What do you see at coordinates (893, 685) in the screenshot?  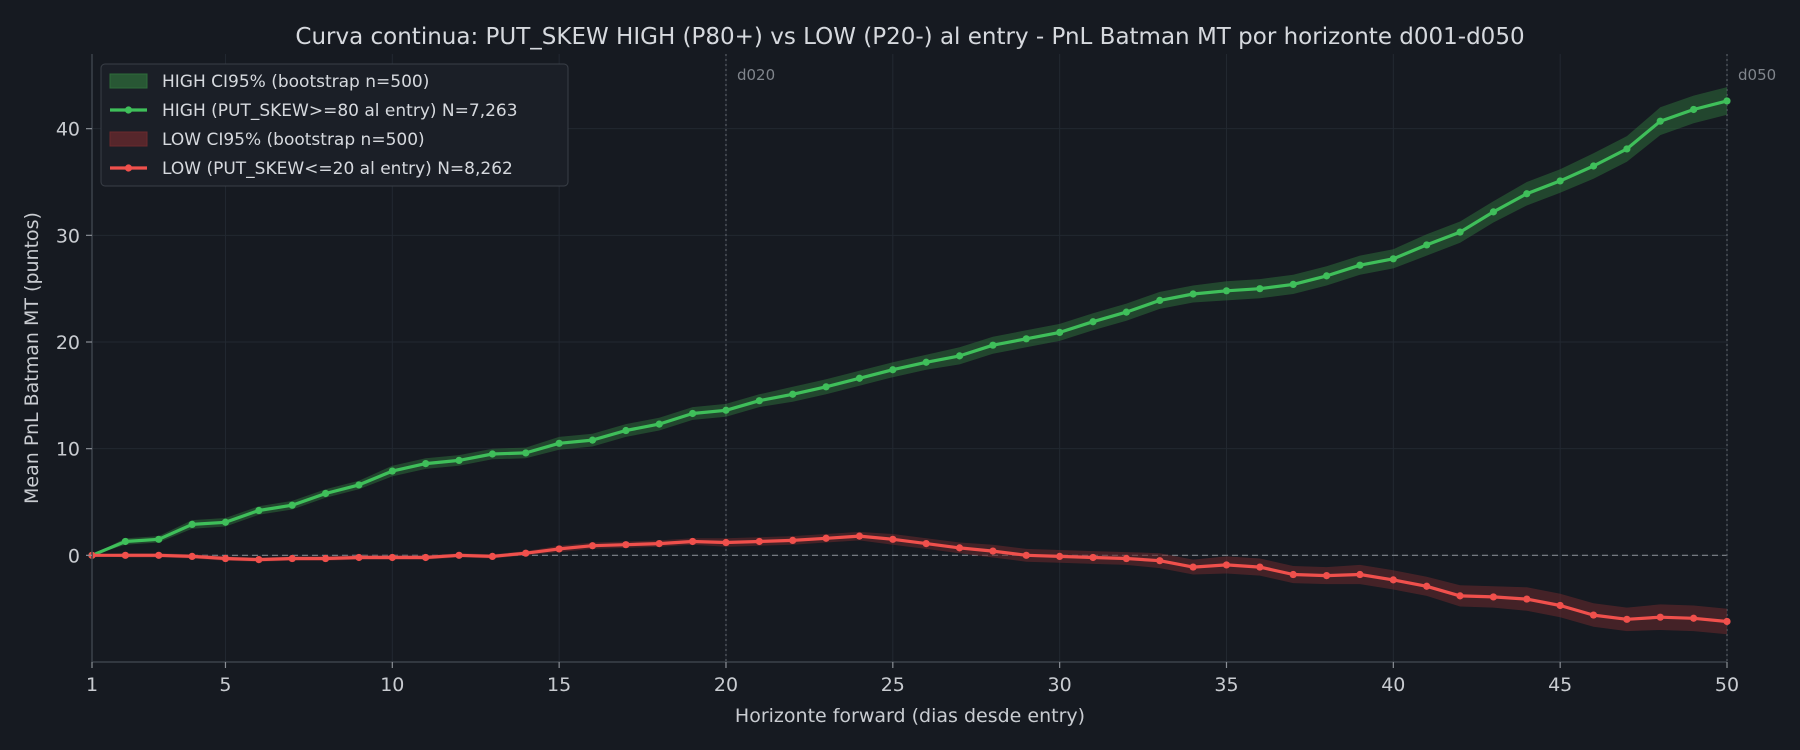 I see `x-tick-label: 25` at bounding box center [893, 685].